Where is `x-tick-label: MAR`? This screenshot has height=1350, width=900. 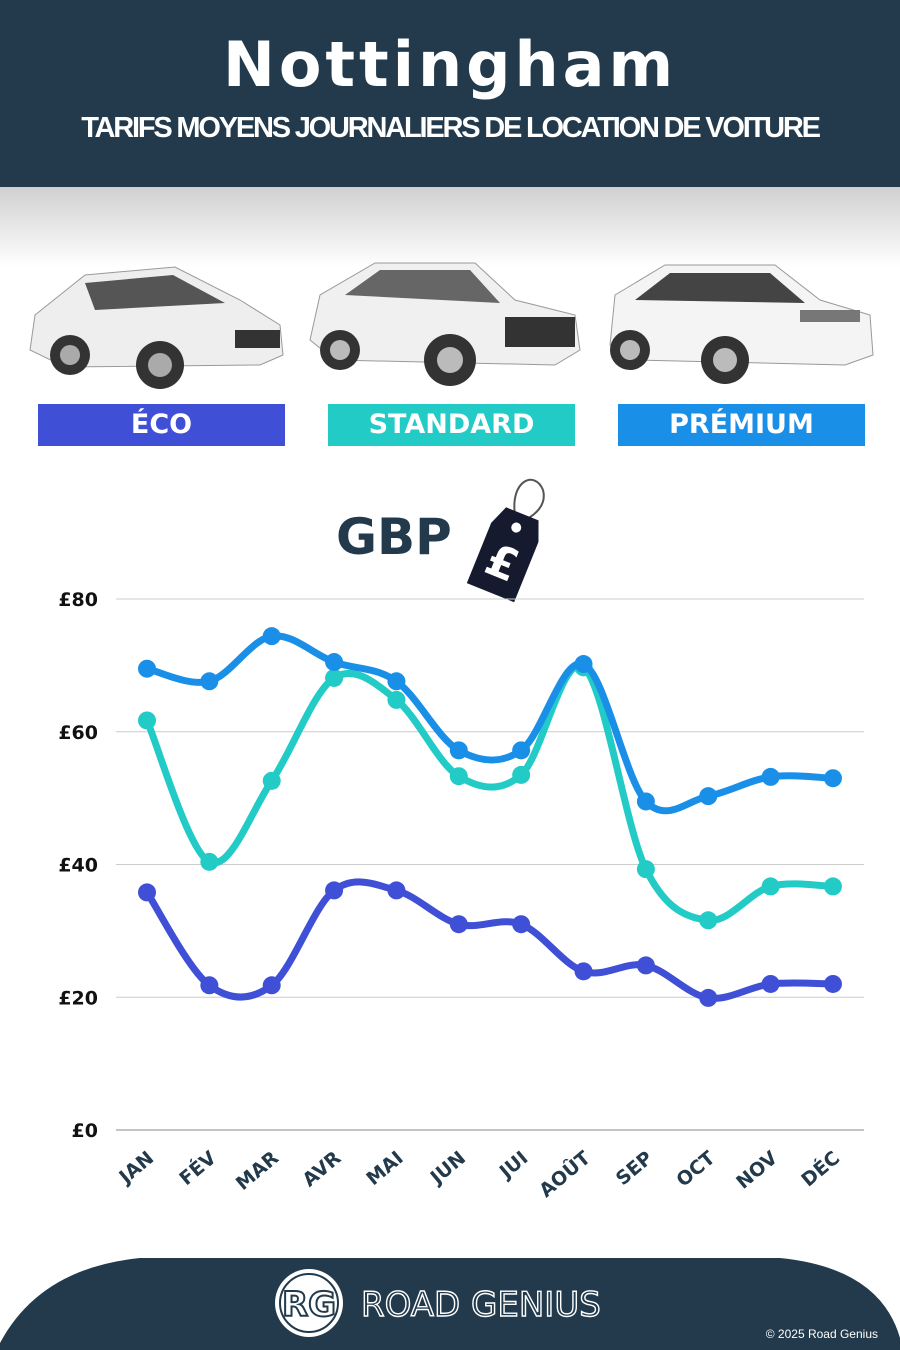 x-tick-label: MAR is located at coordinates (257, 1171).